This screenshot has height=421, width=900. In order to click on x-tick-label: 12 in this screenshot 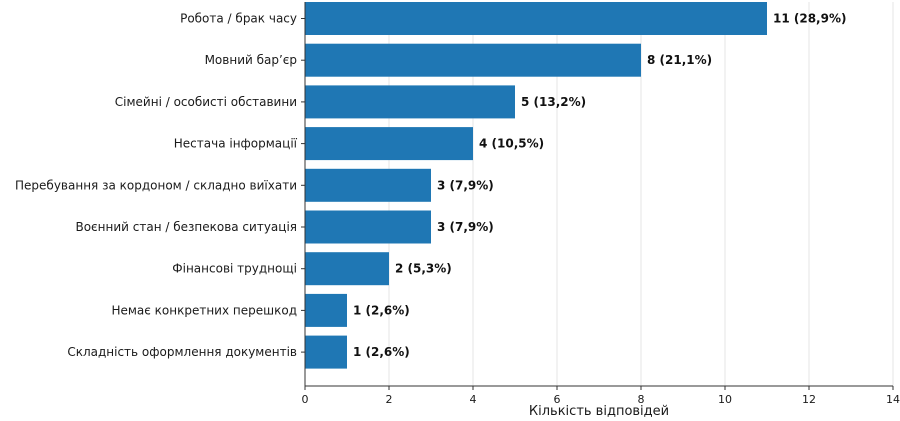, I will do `click(809, 399)`.